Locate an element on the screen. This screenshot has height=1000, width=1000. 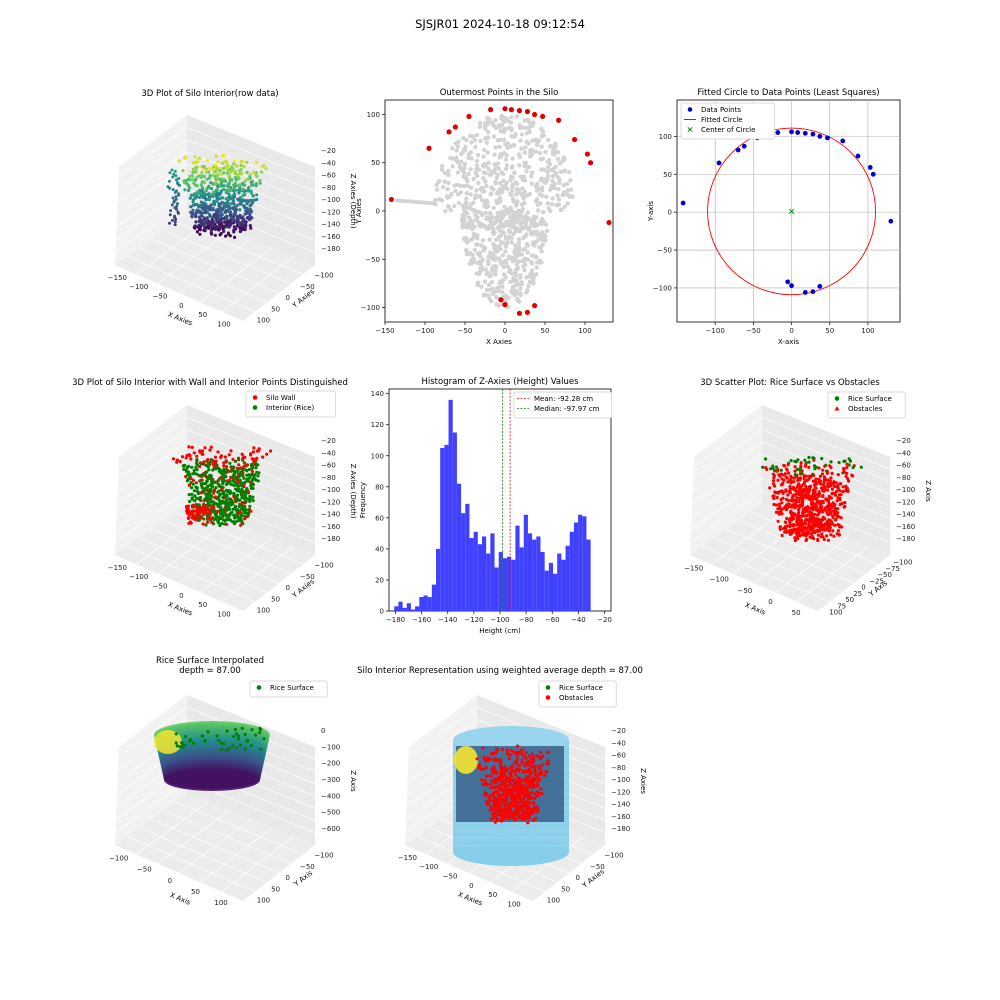
y-tick-label: 20 is located at coordinates (379, 580).